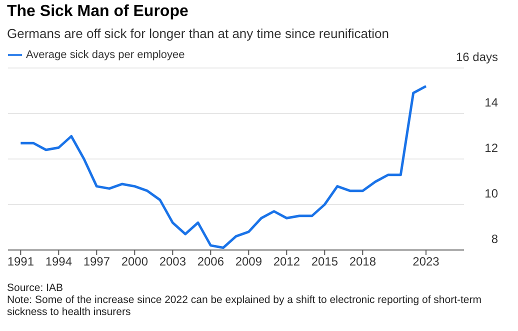  Describe the element at coordinates (210, 261) in the screenshot. I see `x-tick-label: 2006` at that location.